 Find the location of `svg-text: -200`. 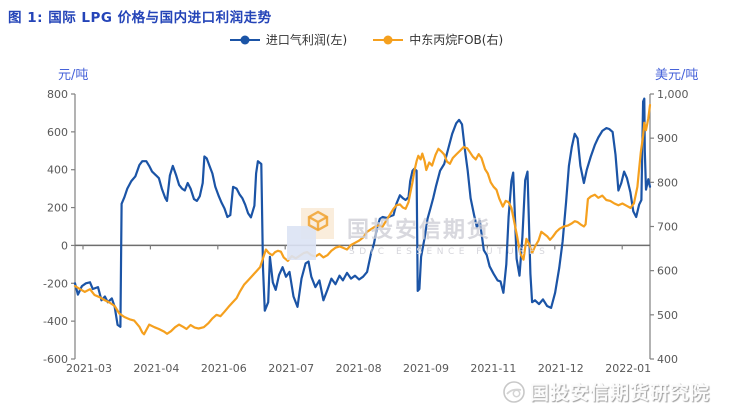

svg-text: -200 is located at coordinates (55, 283).